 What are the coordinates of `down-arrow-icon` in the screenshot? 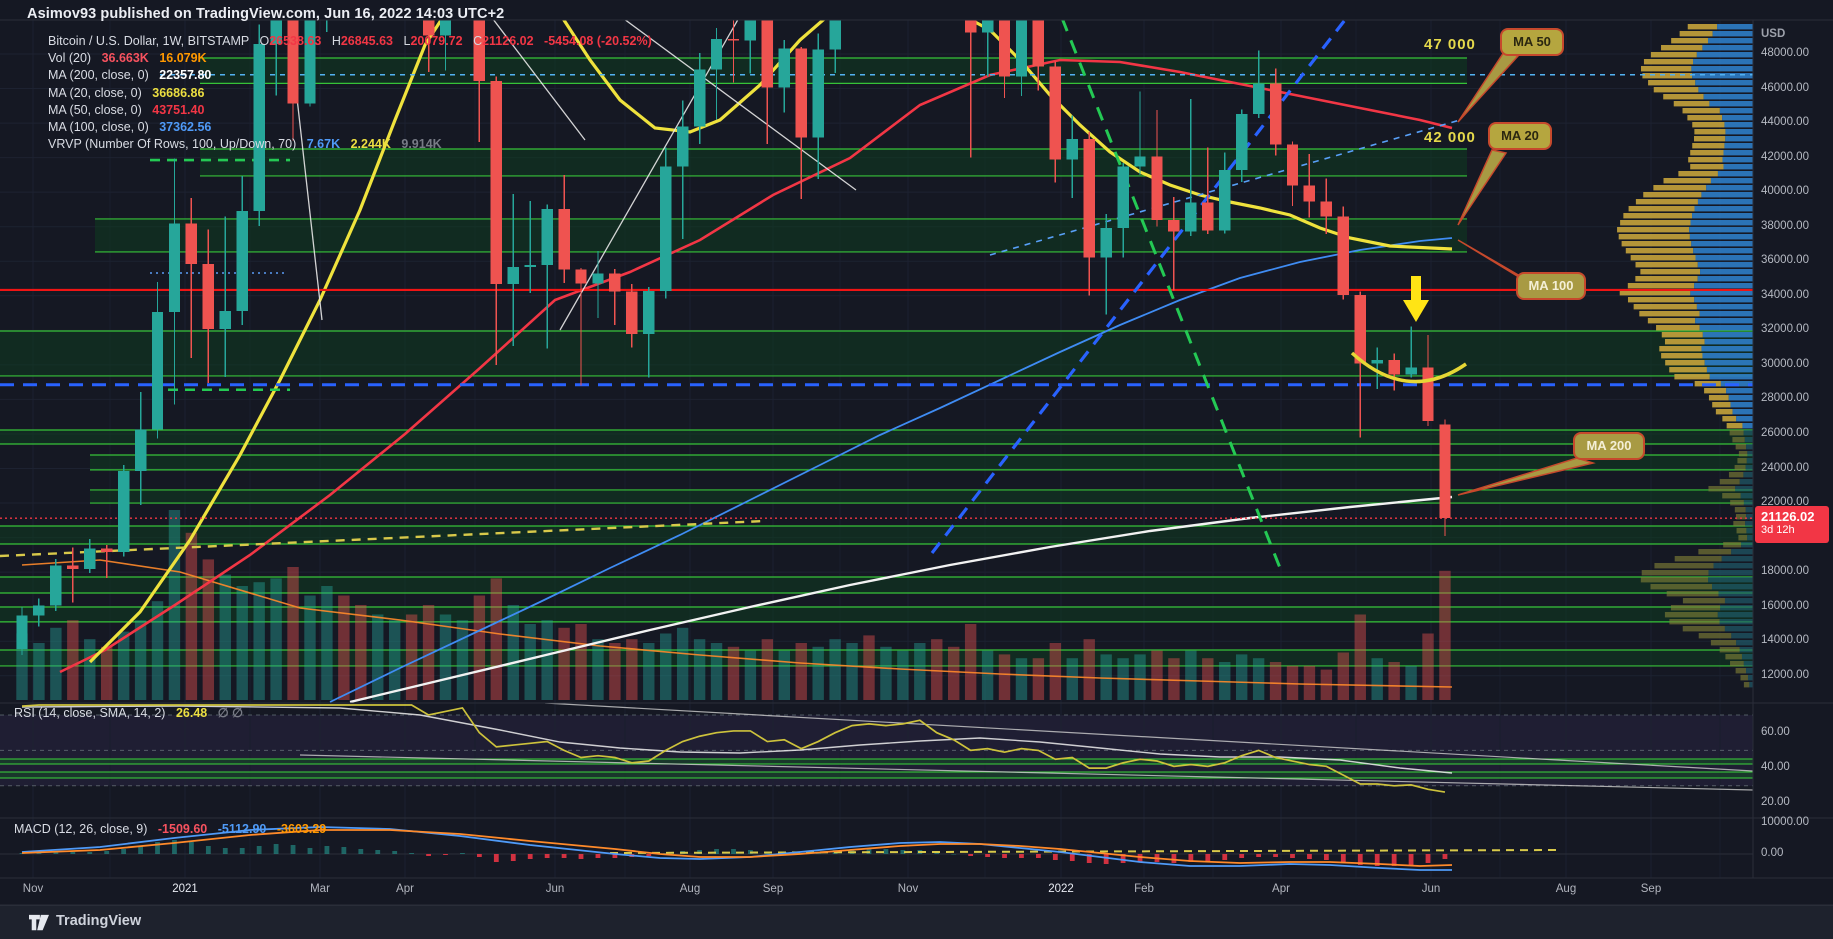 It's located at (1416, 288).